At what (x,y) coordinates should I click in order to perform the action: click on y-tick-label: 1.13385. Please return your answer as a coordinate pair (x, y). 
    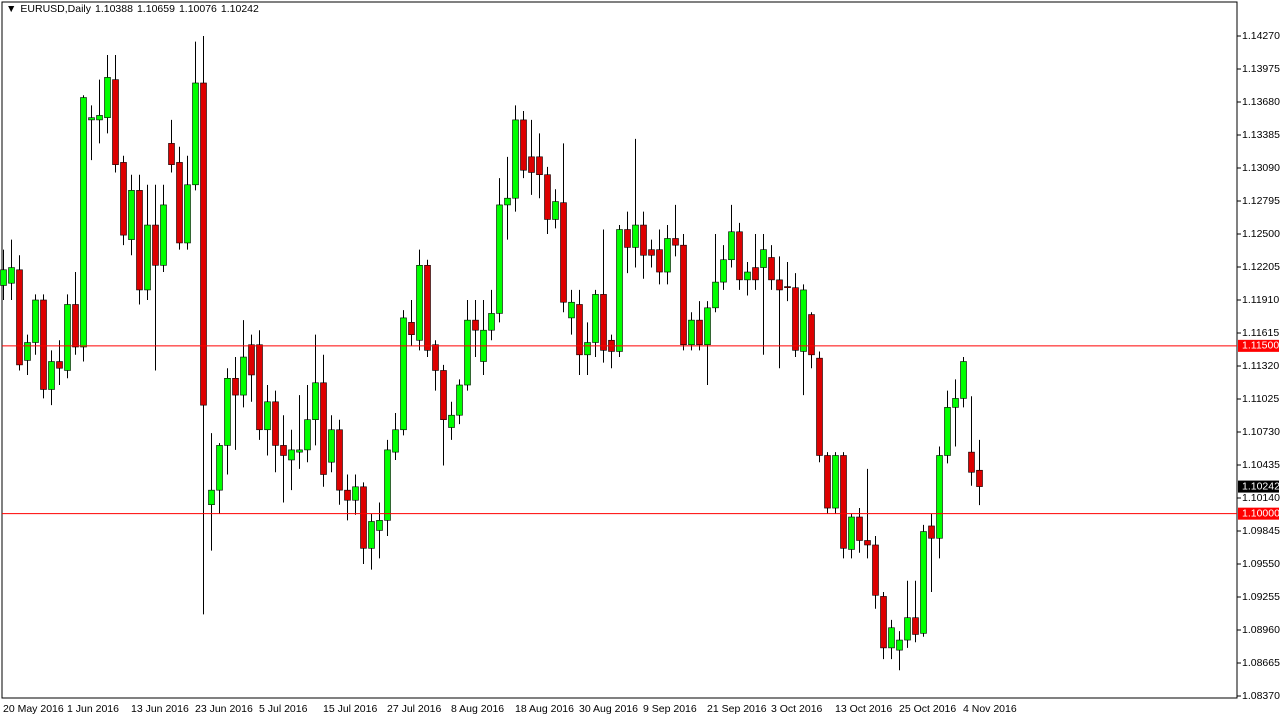
    Looking at the image, I should click on (1261, 135).